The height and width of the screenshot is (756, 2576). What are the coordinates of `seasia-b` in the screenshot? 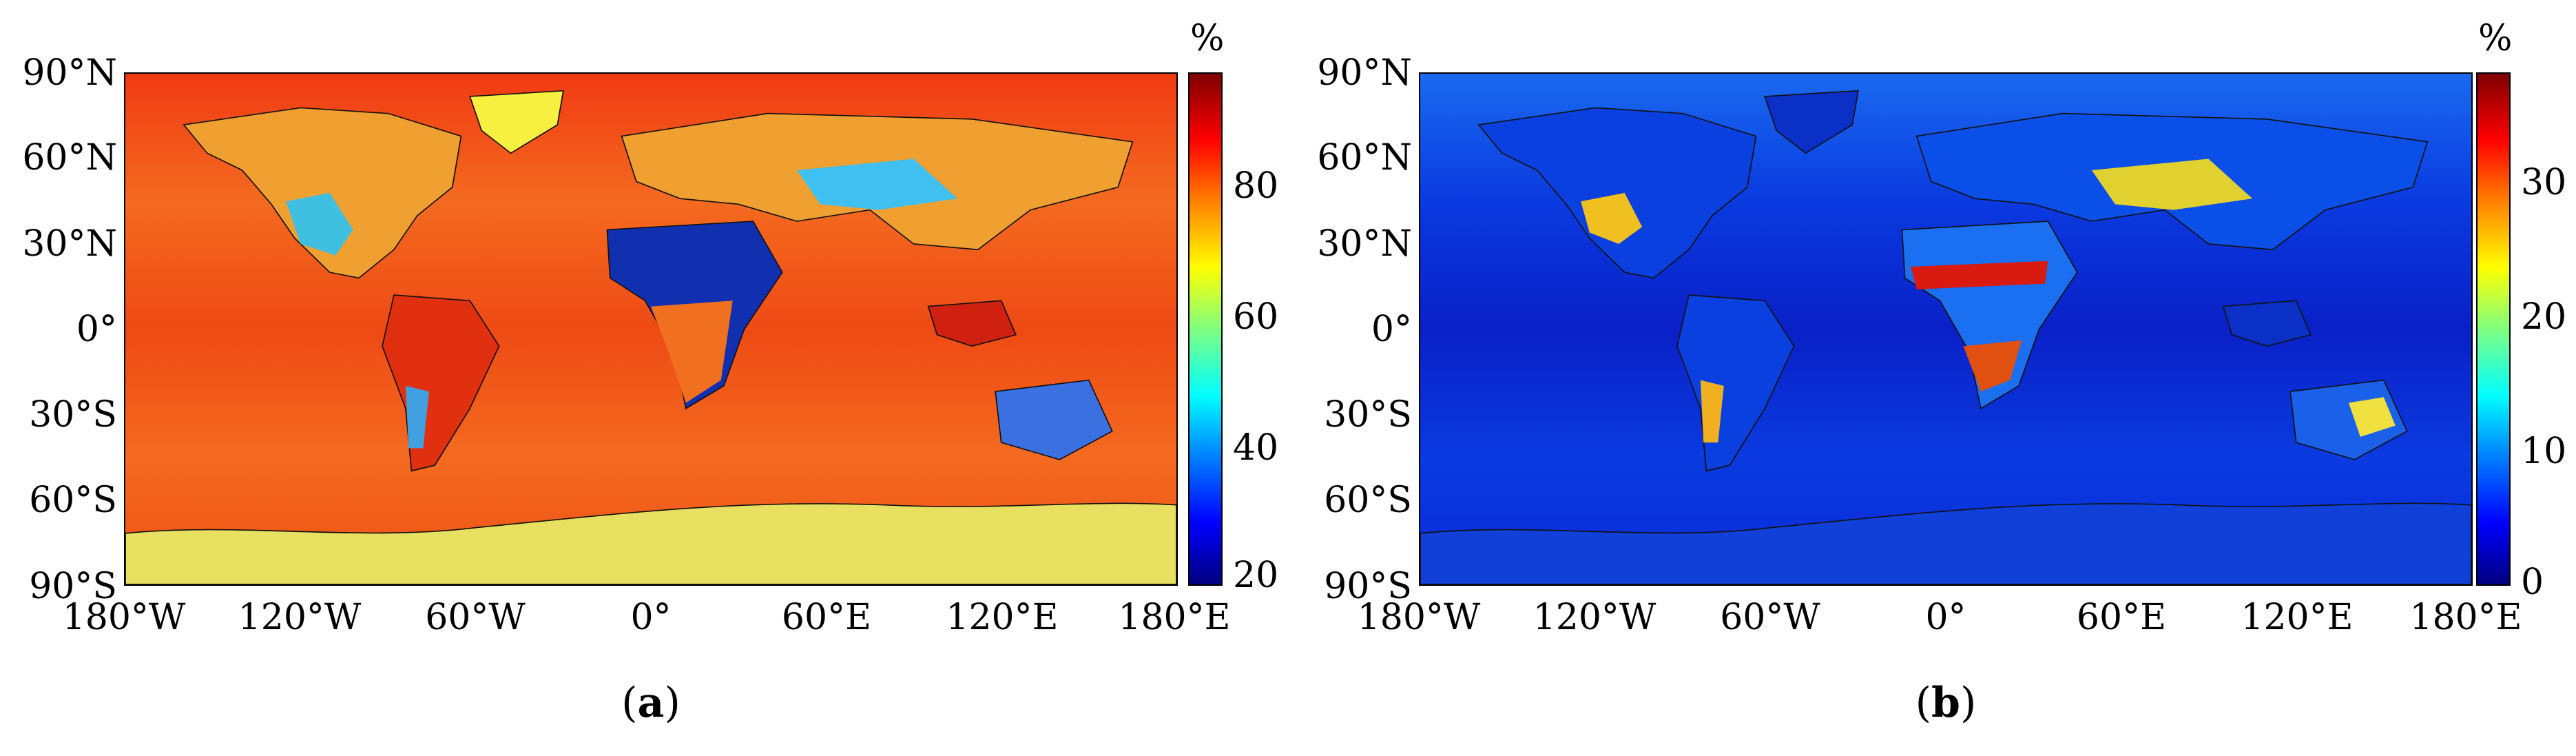 It's located at (2267, 323).